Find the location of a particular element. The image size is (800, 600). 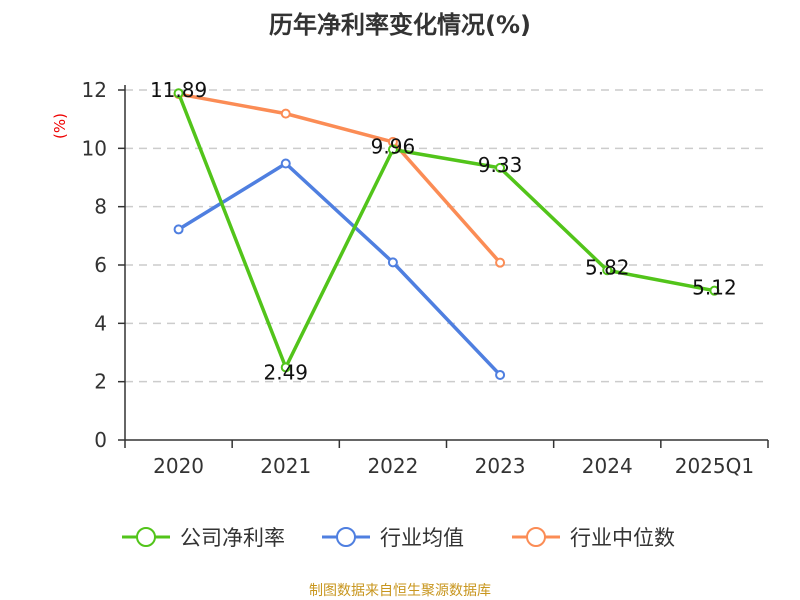

data-label: 2.49 is located at coordinates (285, 372).